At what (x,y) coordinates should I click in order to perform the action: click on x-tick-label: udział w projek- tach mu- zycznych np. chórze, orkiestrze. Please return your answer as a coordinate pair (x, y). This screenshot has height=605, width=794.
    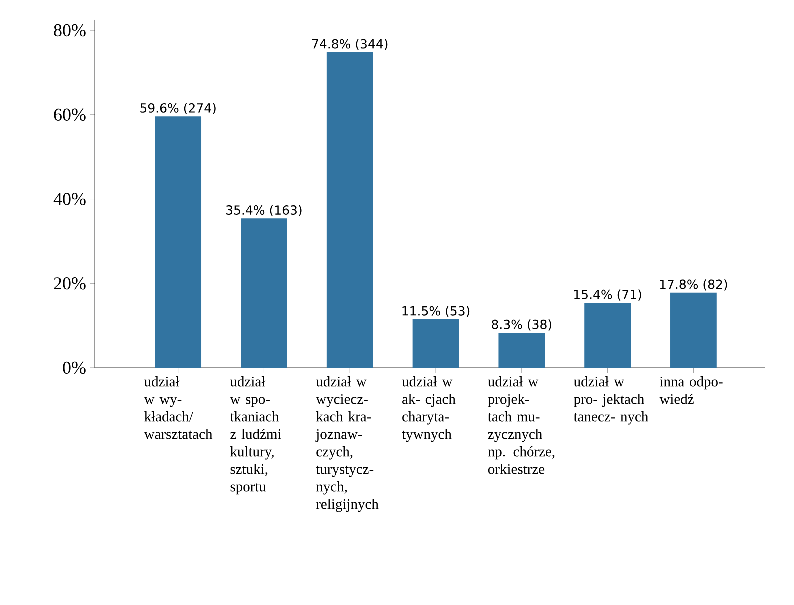
    Looking at the image, I should click on (521, 425).